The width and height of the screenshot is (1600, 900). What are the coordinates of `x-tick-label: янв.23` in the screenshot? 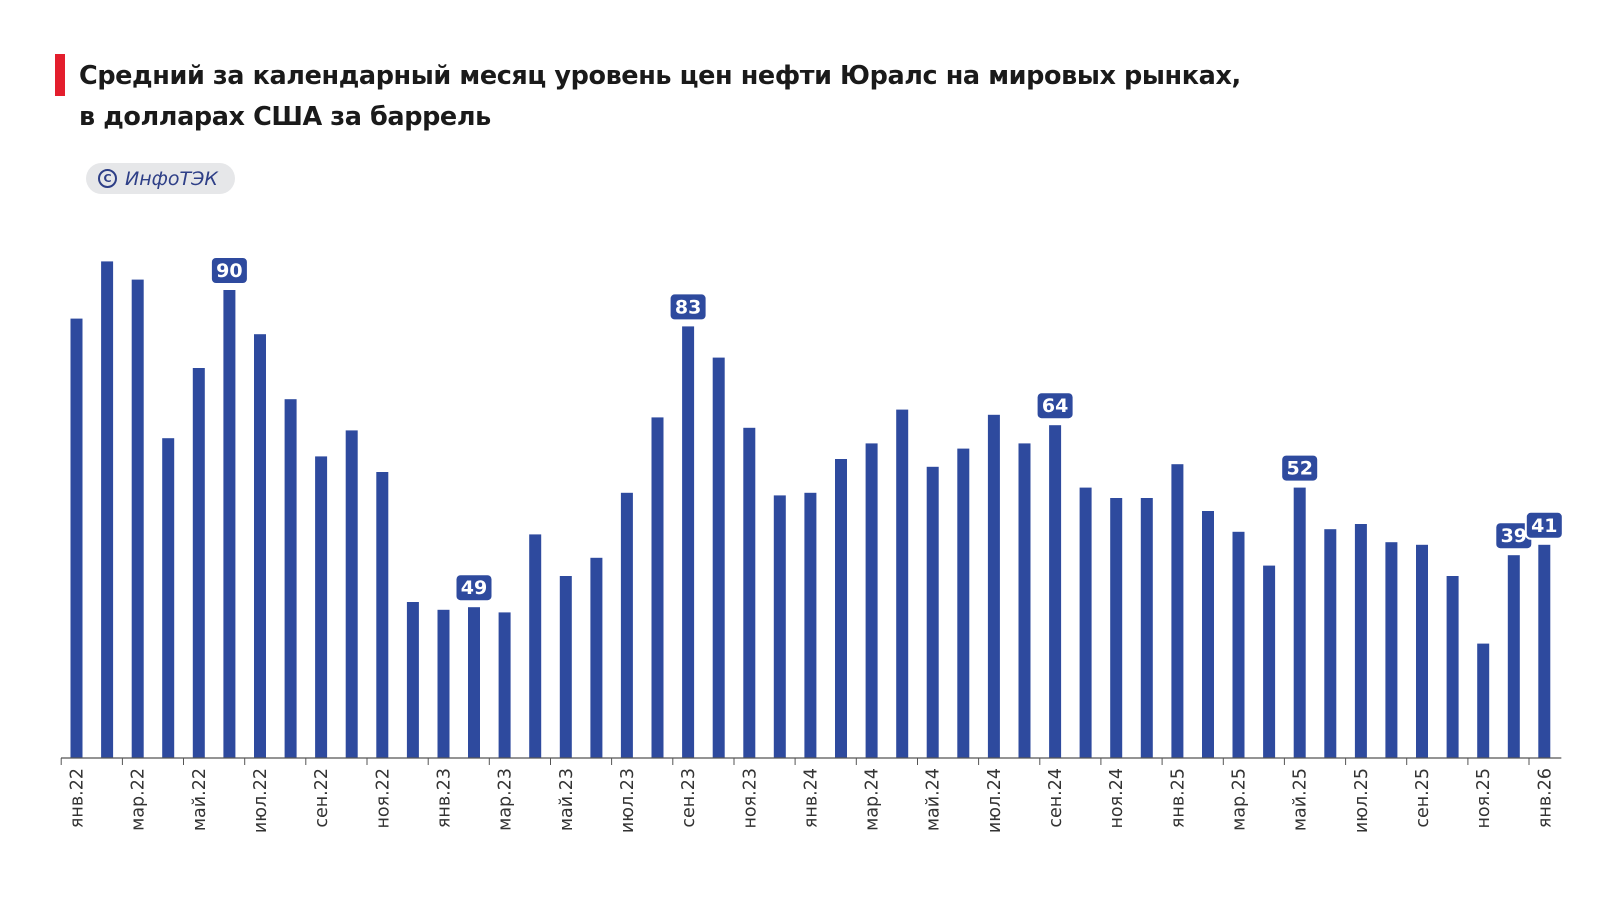 It's located at (445, 798).